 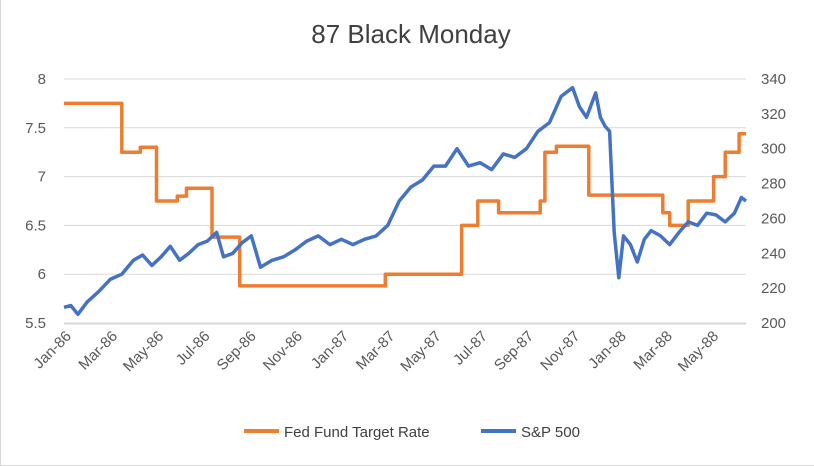 What do you see at coordinates (420, 351) in the screenshot?
I see `x-tick-label: May-87` at bounding box center [420, 351].